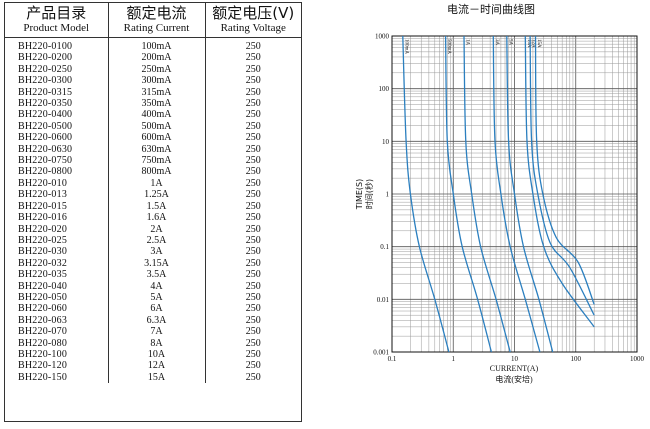  Describe the element at coordinates (157, 332) in the screenshot. I see `cell-rating-current: 7A` at that location.